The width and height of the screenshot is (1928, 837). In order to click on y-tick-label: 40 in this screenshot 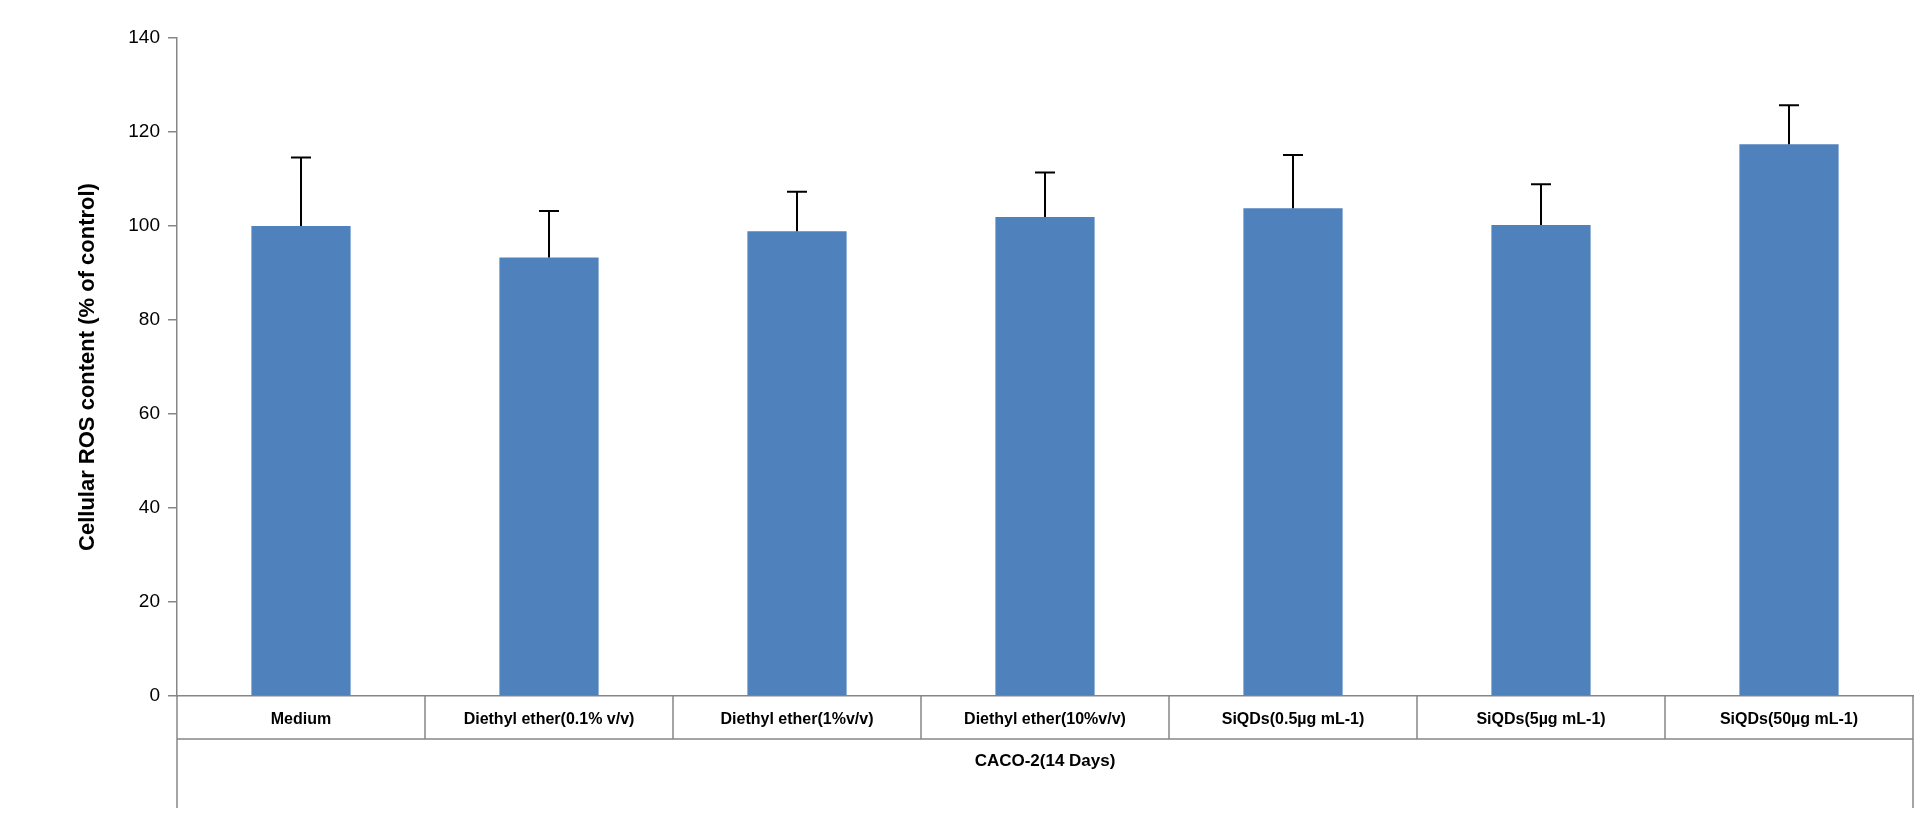, I will do `click(149, 507)`.